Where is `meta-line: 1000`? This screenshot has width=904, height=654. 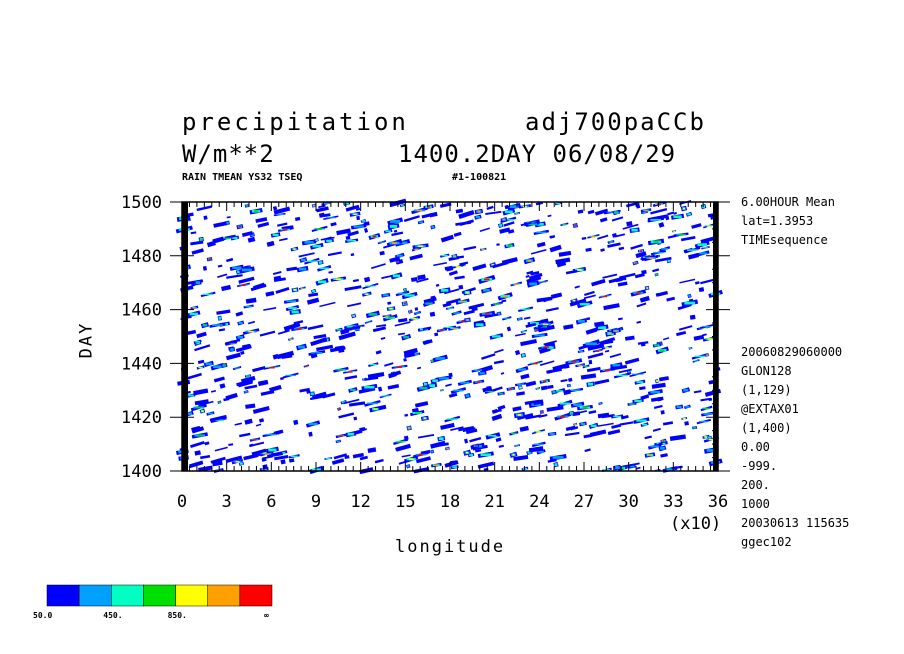
meta-line: 1000 is located at coordinates (755, 504).